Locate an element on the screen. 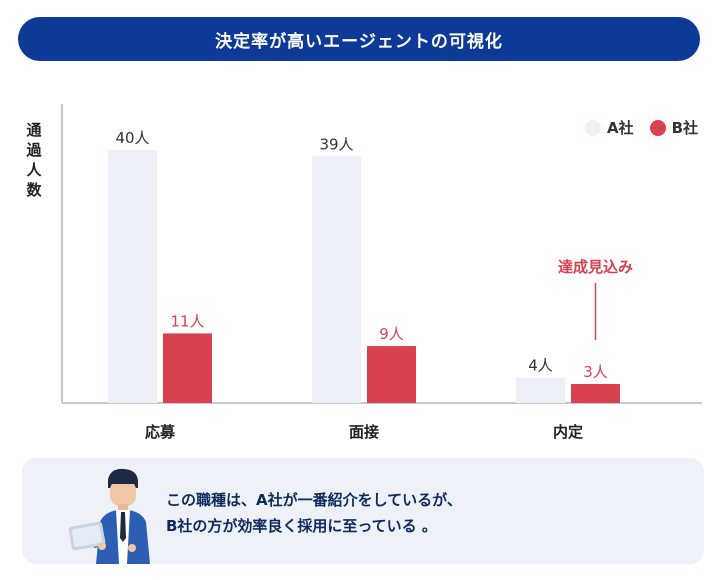  legend-label-b: B社 is located at coordinates (684, 128).